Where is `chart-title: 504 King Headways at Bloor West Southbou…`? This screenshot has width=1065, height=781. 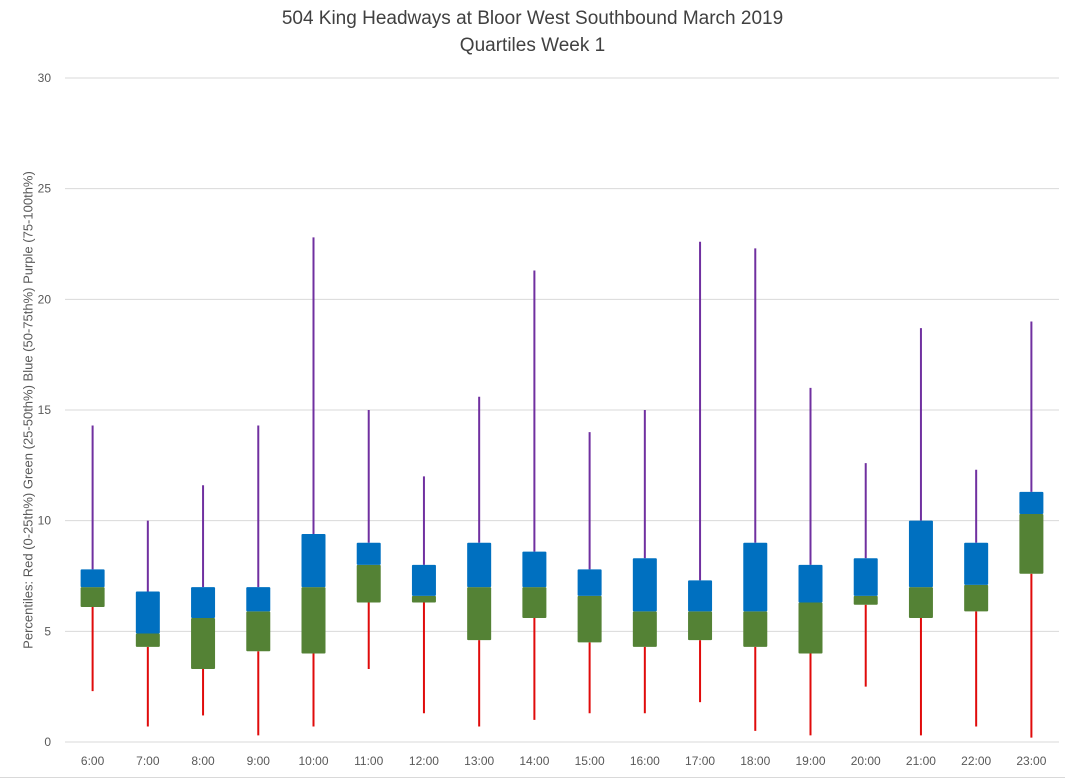 chart-title: 504 King Headways at Bloor West Southbou… is located at coordinates (532, 18).